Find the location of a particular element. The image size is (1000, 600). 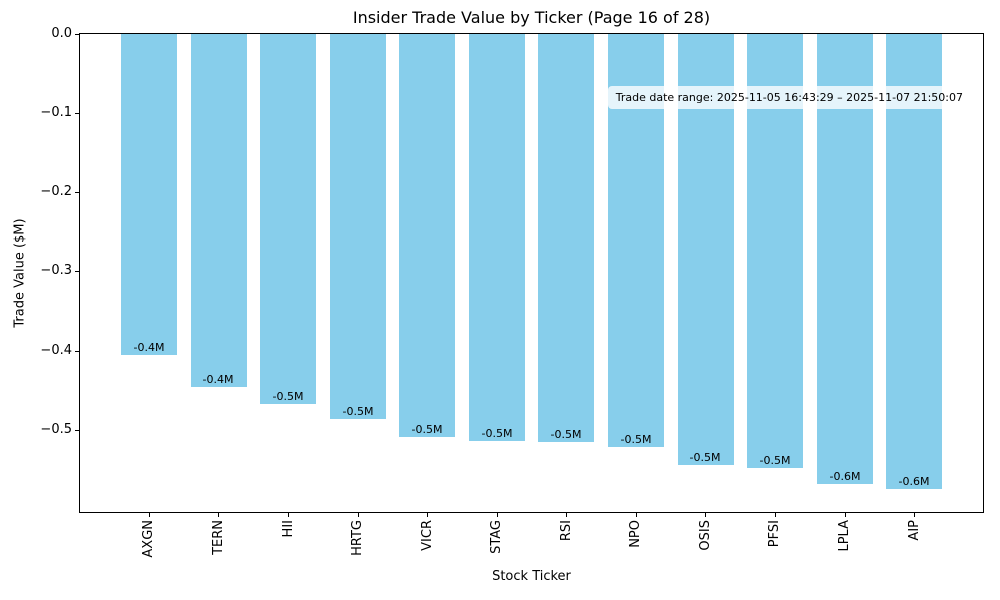

bar-HII is located at coordinates (288, 219).